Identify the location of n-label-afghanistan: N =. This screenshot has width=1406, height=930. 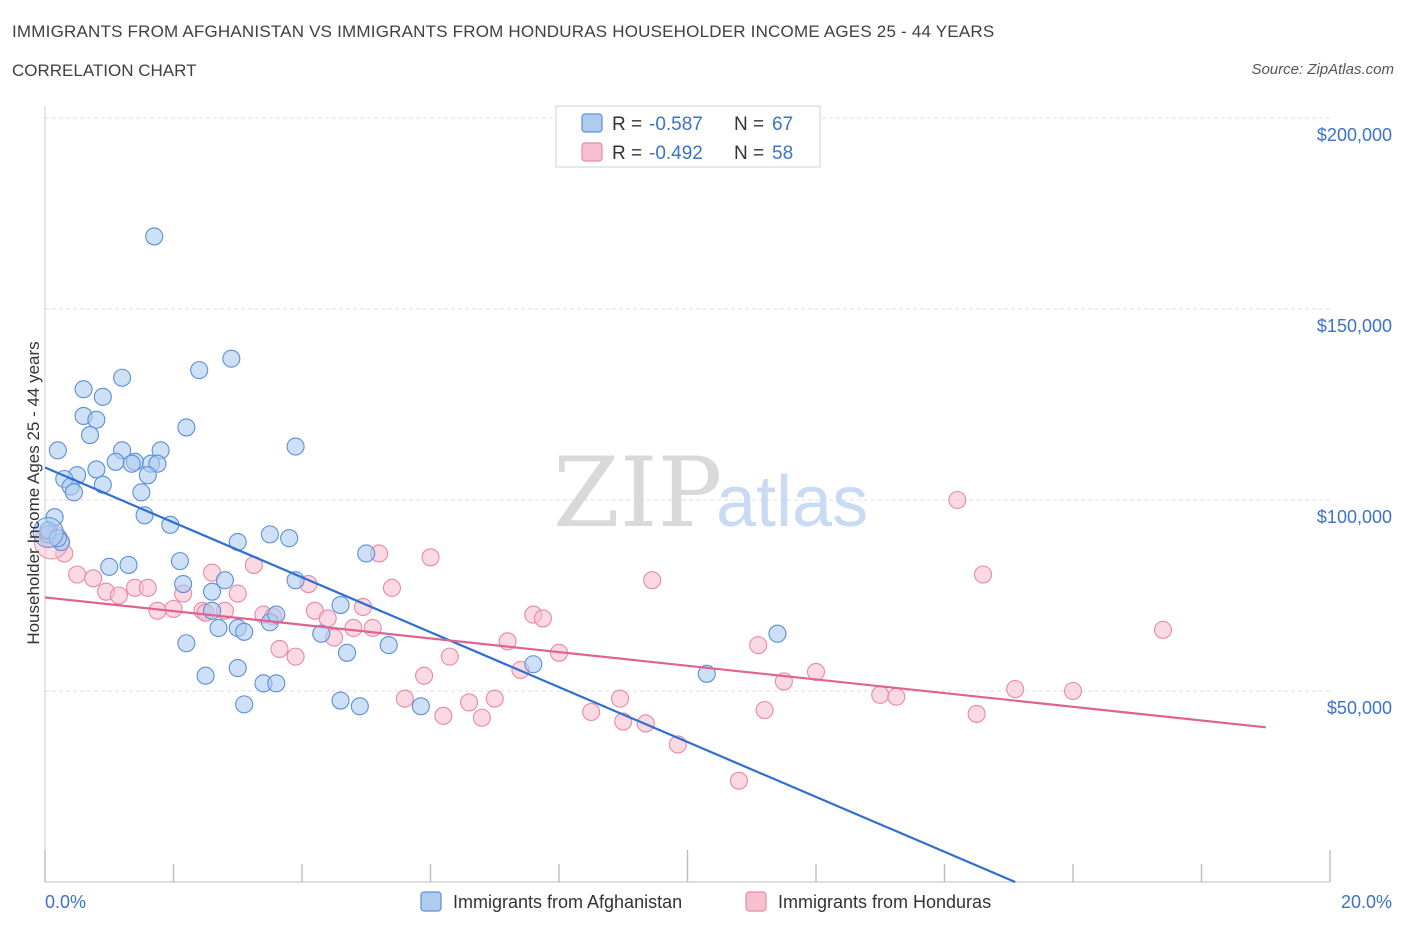
(749, 124).